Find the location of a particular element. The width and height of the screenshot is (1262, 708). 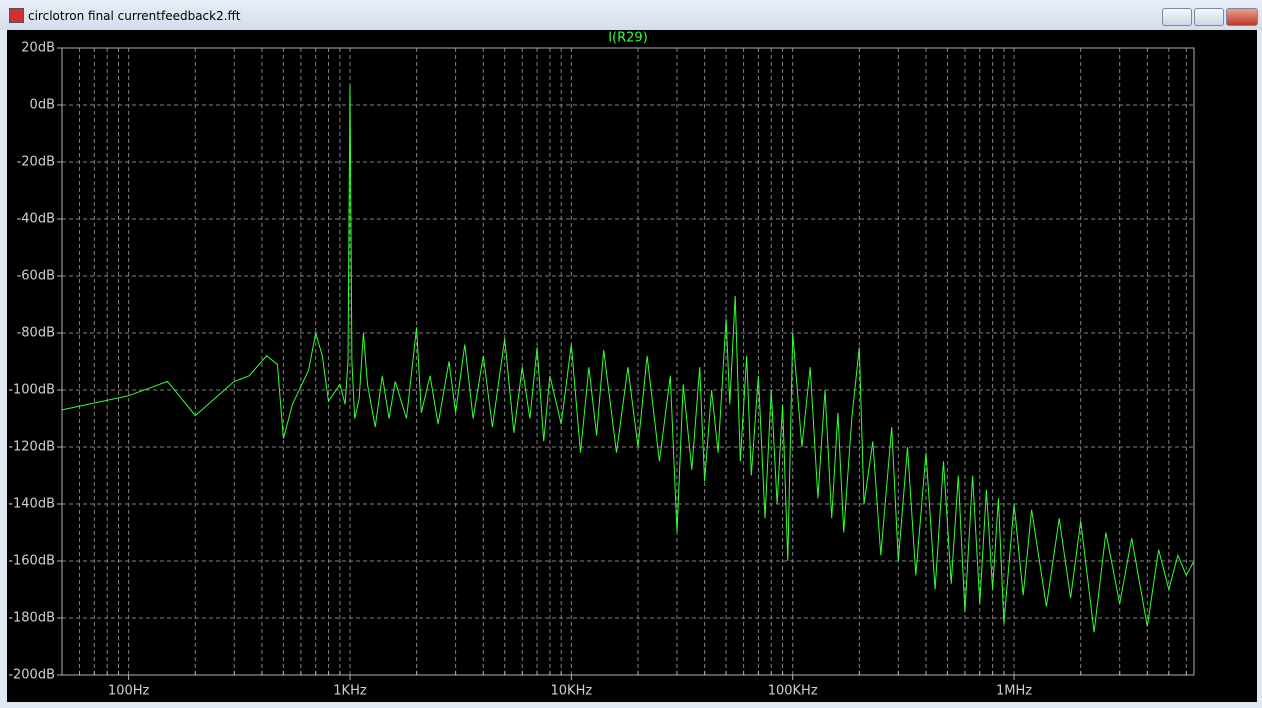

trace-label: I(R29) is located at coordinates (628, 38).